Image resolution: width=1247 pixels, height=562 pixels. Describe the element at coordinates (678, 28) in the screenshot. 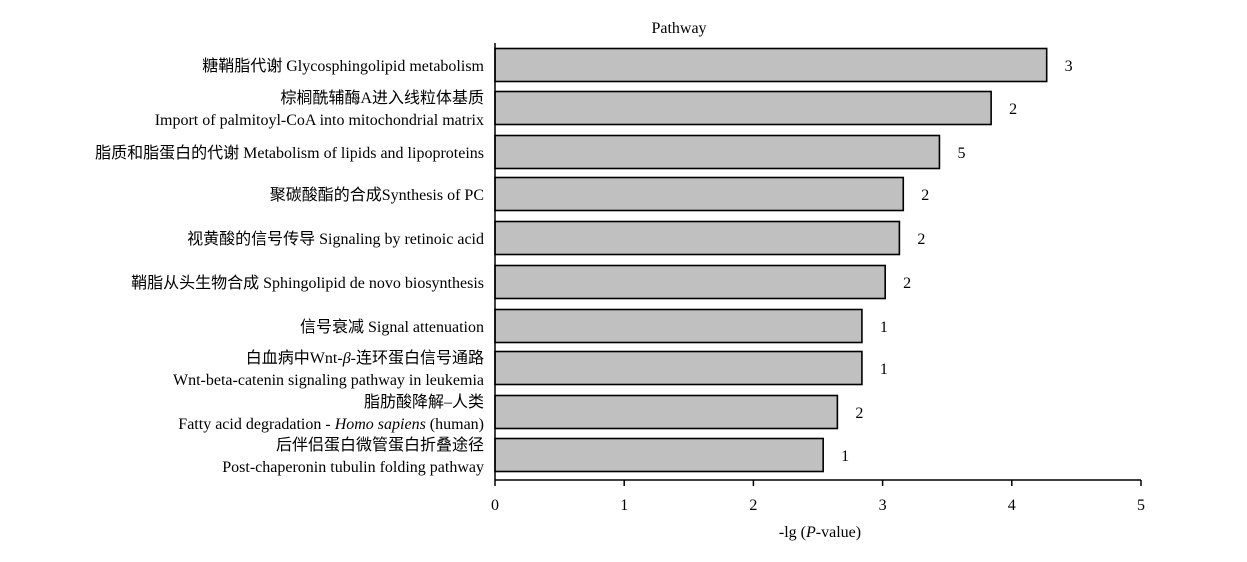

I see `chart-title: Pathway` at that location.